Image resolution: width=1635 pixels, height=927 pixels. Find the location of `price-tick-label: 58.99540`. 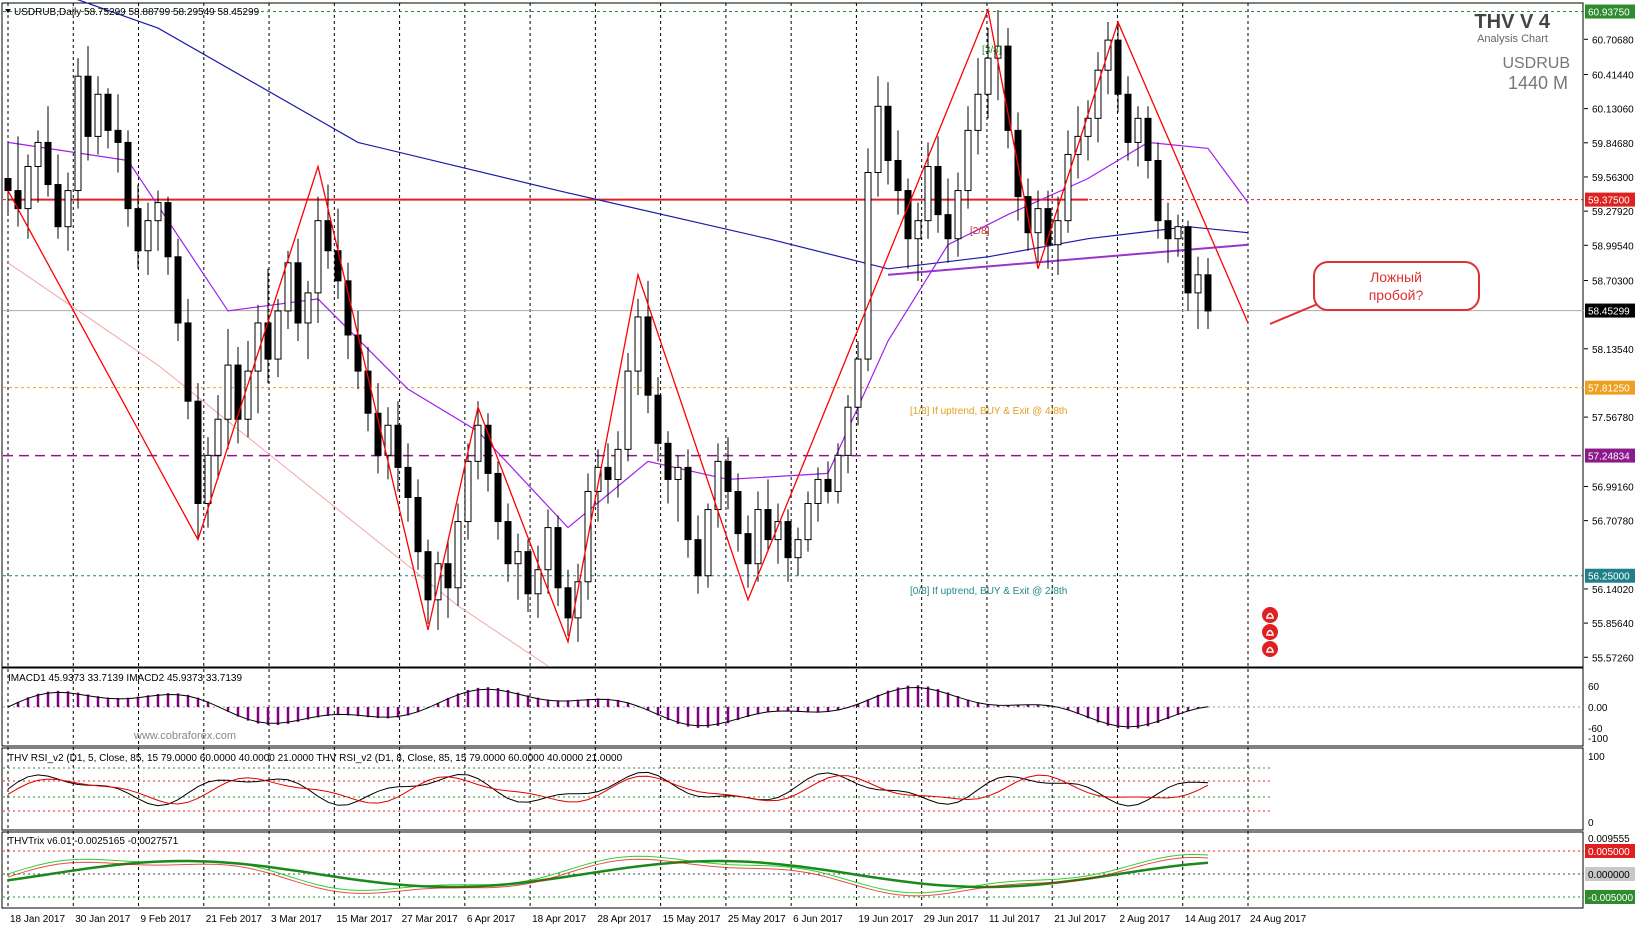

price-tick-label: 58.99540 is located at coordinates (1613, 246).